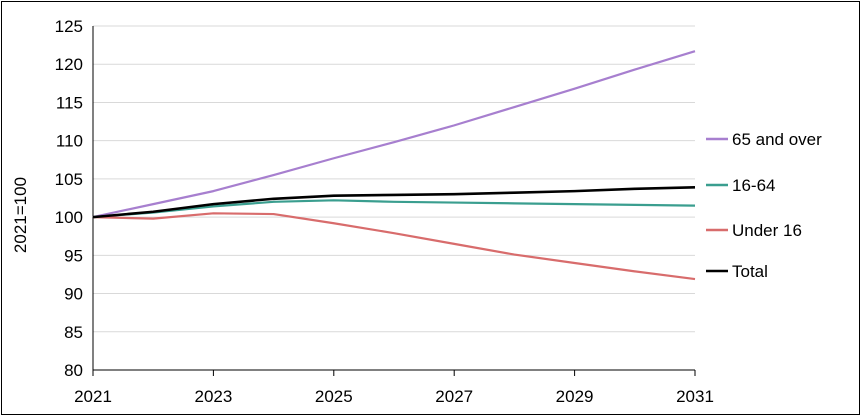  What do you see at coordinates (20, 215) in the screenshot?
I see `y-axis-label: 2021=100` at bounding box center [20, 215].